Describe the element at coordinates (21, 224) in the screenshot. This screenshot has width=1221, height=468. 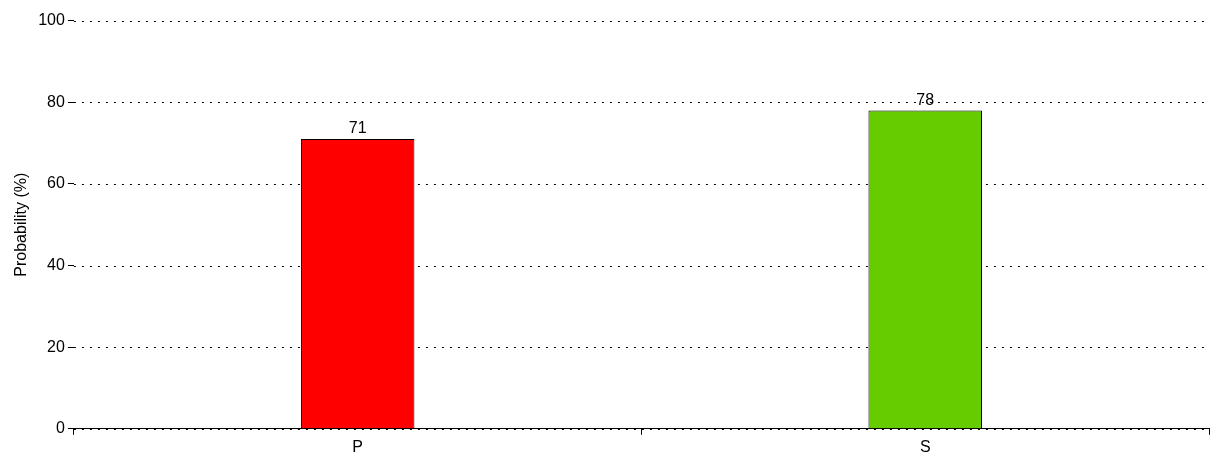
I see `y-axis-title: Probability (%)` at that location.